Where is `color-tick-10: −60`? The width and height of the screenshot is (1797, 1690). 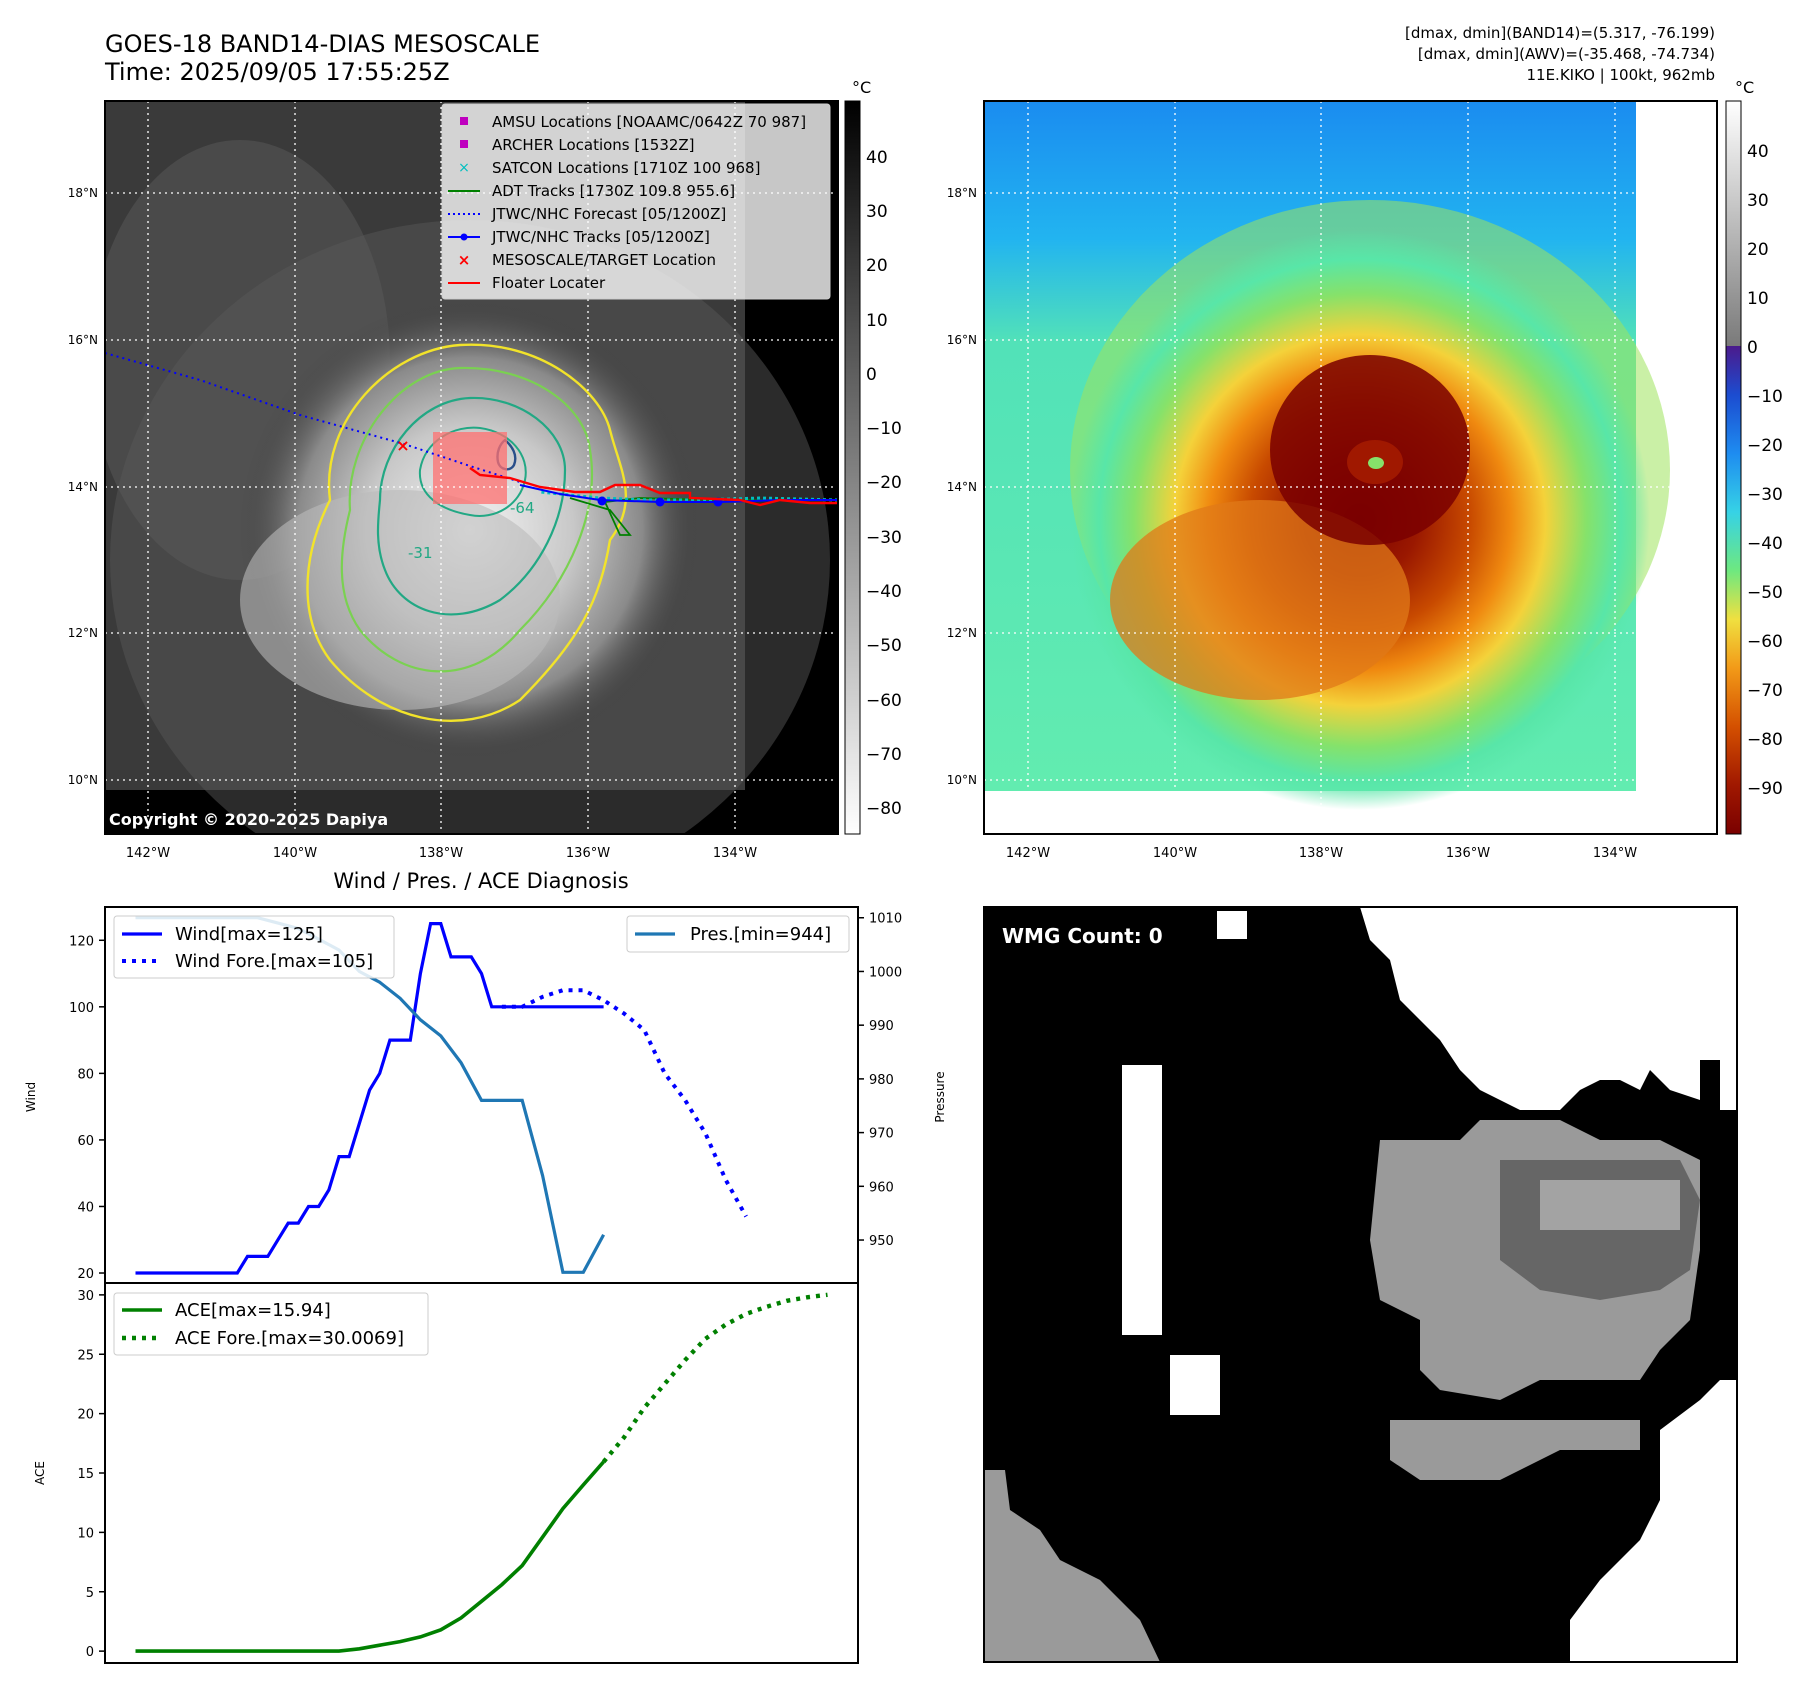
color-tick-10: −60 is located at coordinates (1765, 642).